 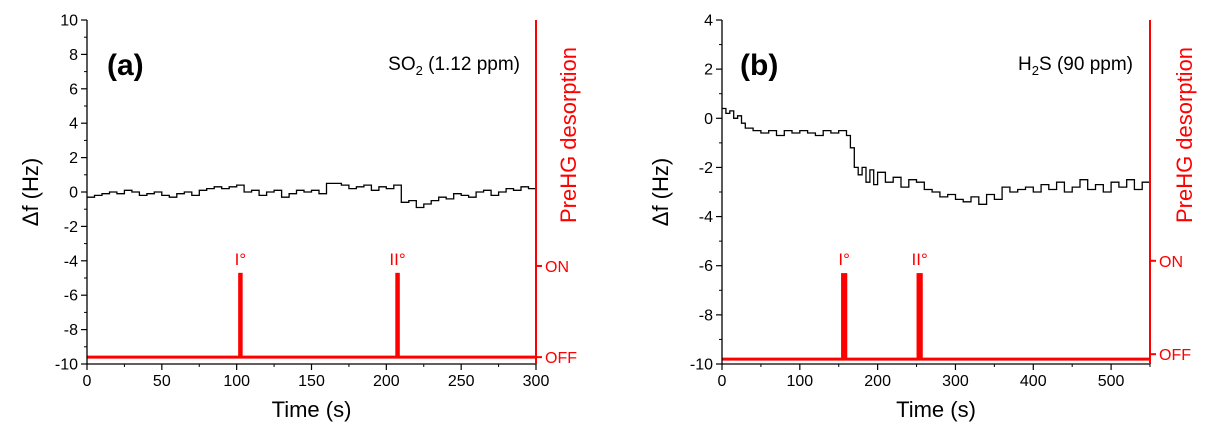 I want to click on chart-title: H2S (90 ppm), so click(x=1075, y=66).